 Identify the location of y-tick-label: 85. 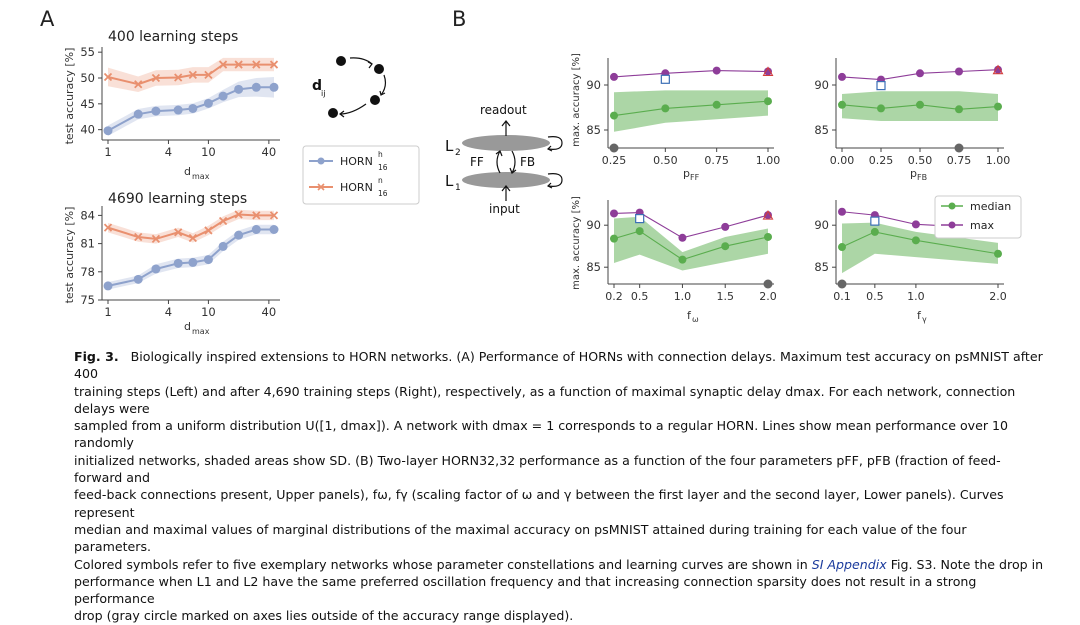
(821, 267).